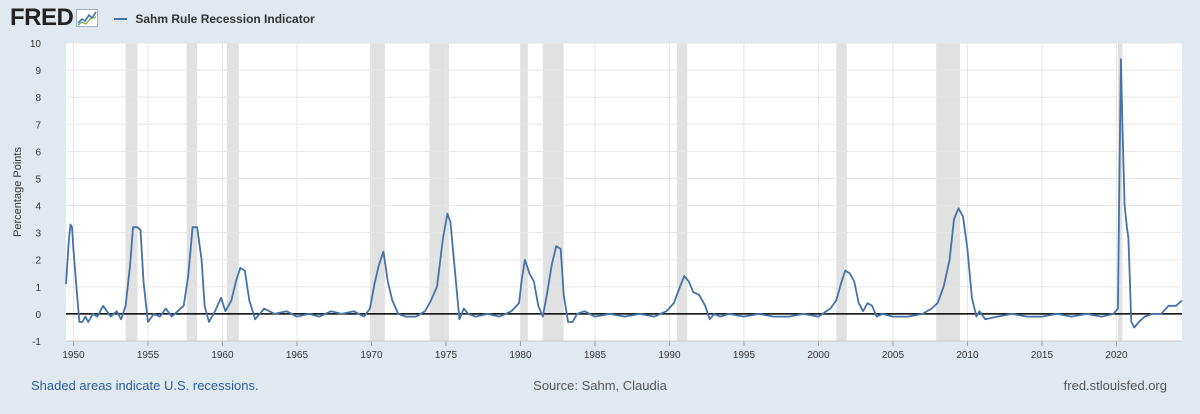 This screenshot has width=1200, height=414. Describe the element at coordinates (38, 98) in the screenshot. I see `y-tick-label: 8` at that location.